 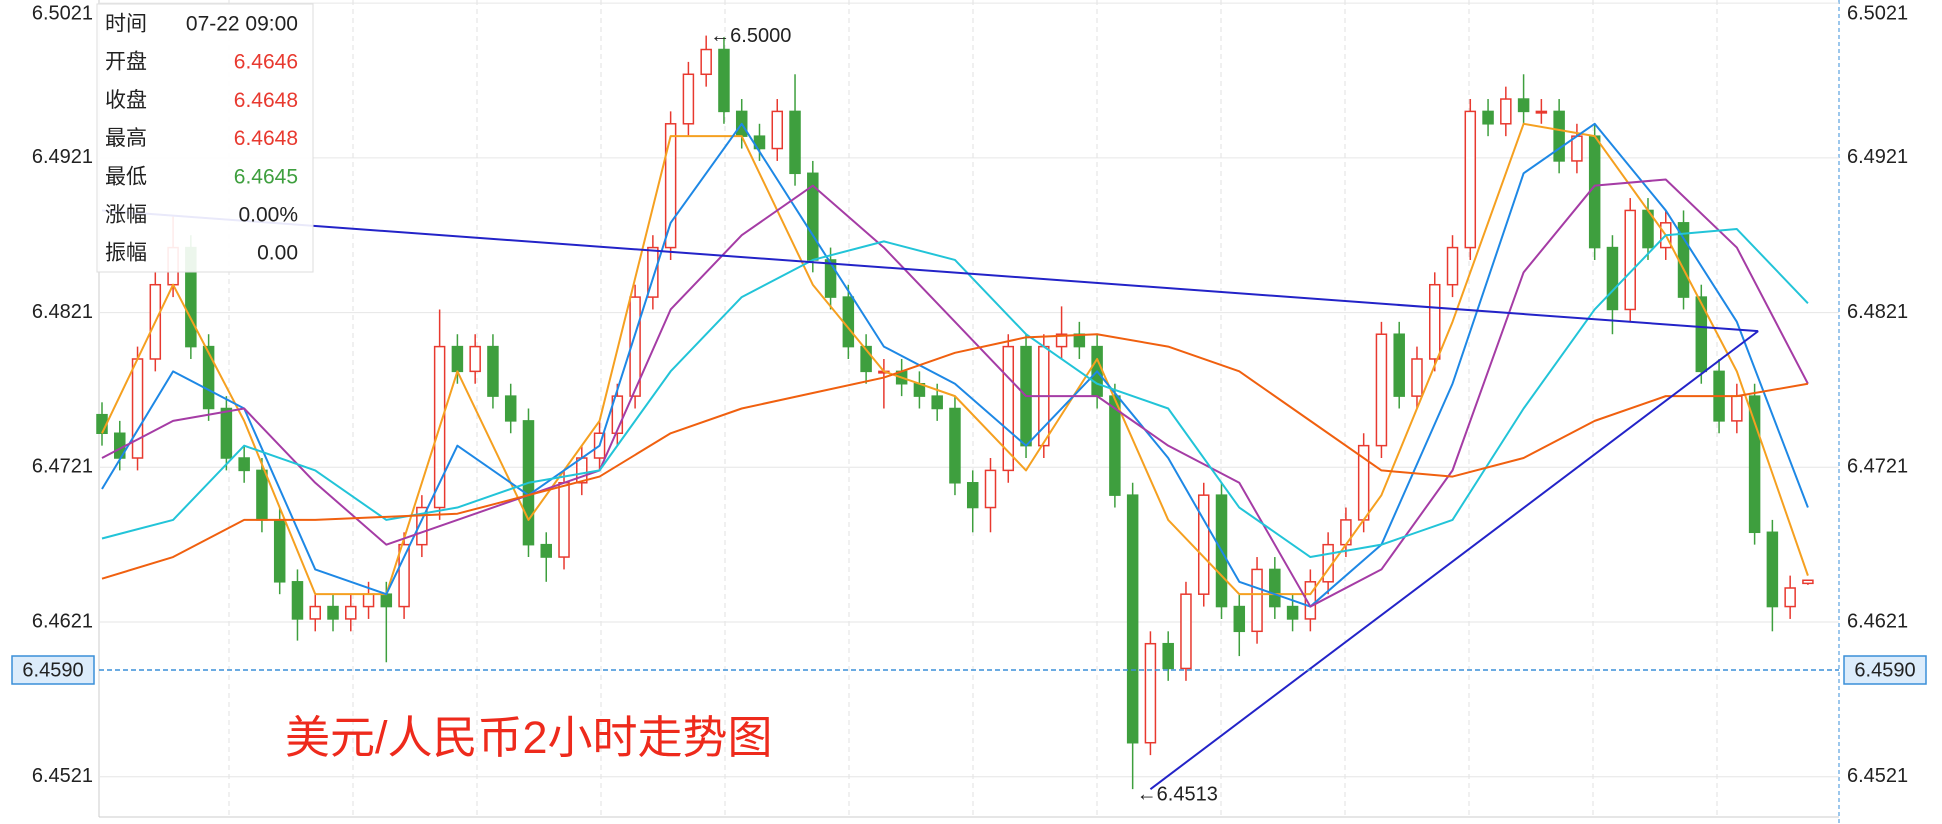 I want to click on tooltip-value: 0.00%, so click(x=268, y=215).